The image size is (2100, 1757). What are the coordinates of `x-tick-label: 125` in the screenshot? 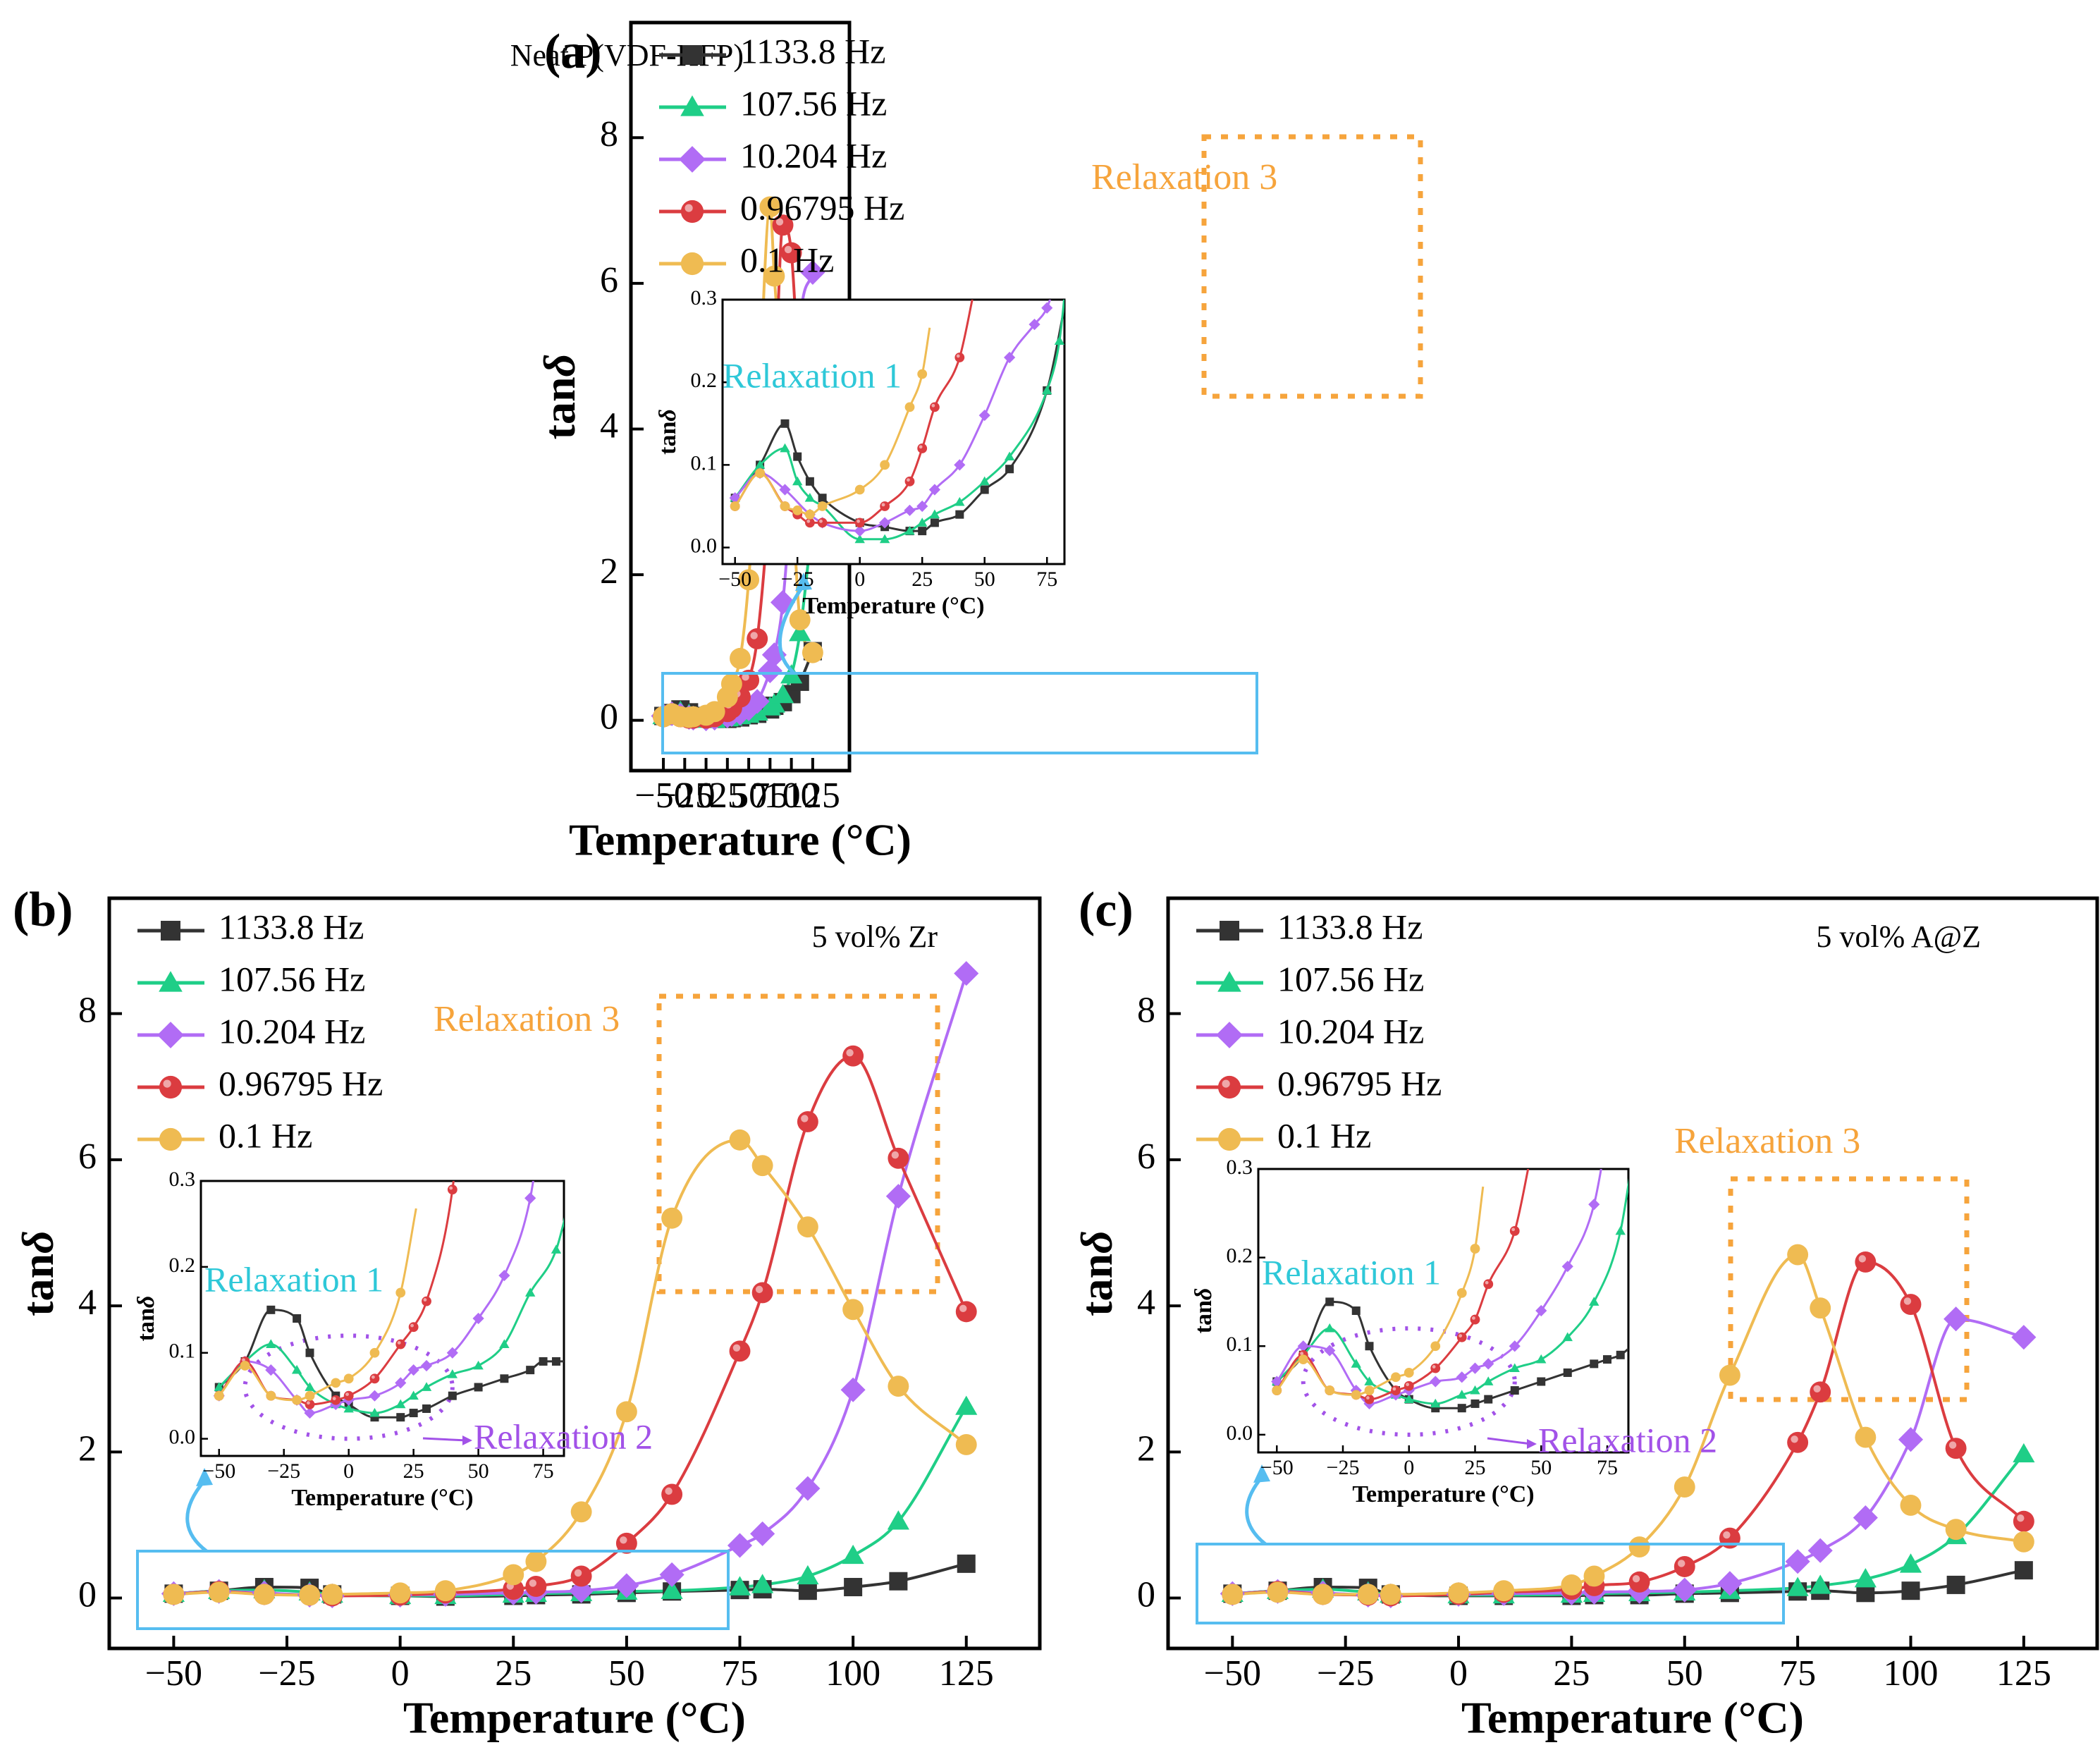 It's located at (813, 796).